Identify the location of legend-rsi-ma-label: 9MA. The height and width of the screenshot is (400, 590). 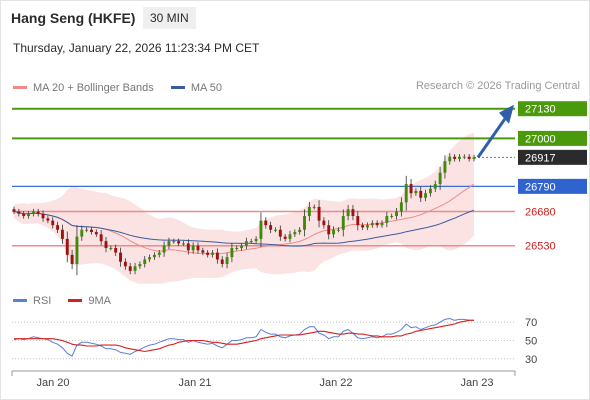
(100, 300).